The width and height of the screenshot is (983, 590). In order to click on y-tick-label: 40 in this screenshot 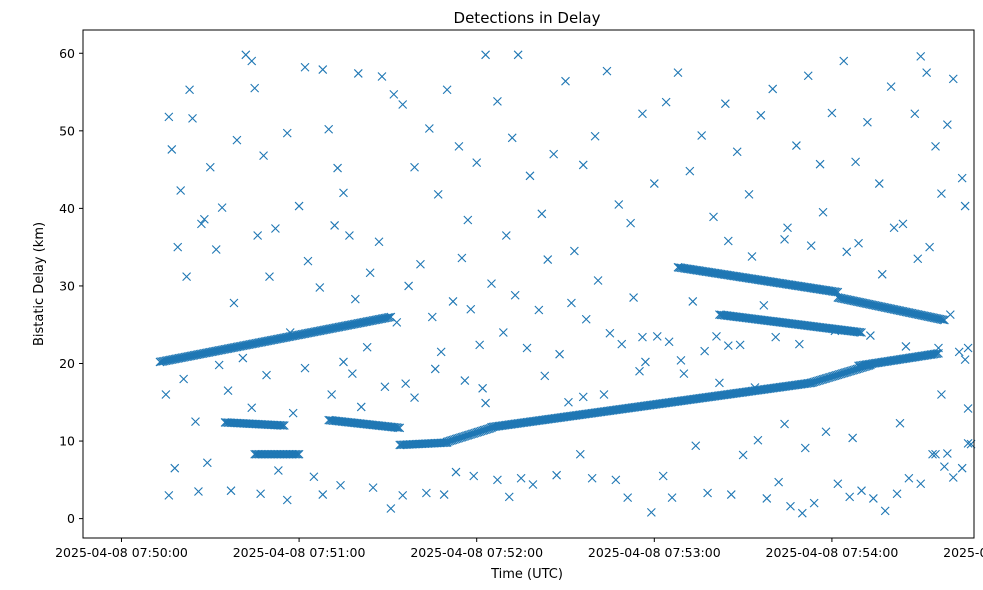, I will do `click(67, 208)`.